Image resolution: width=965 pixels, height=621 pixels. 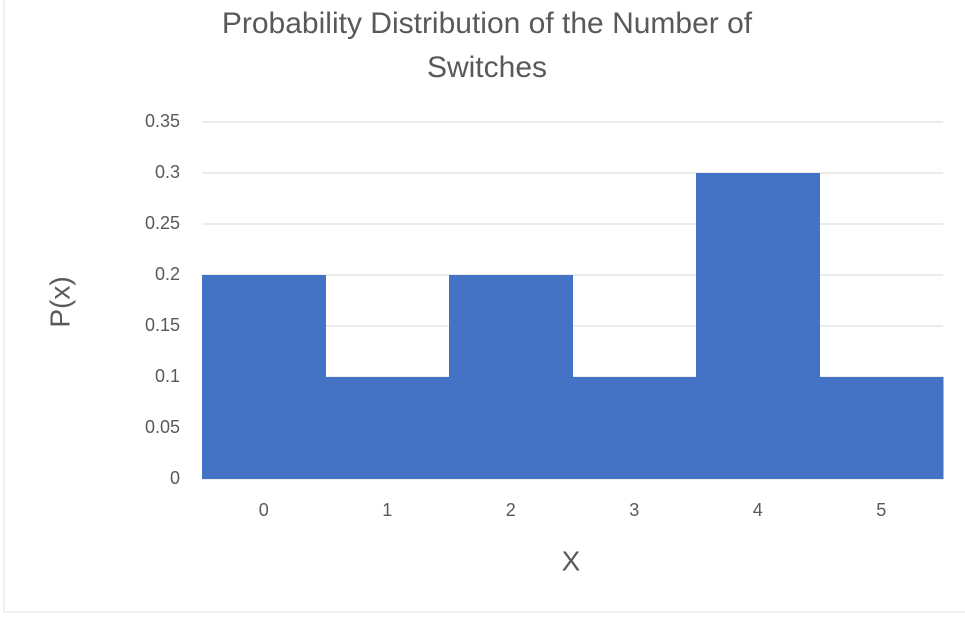 I want to click on x-tick-label: 4, so click(x=758, y=510).